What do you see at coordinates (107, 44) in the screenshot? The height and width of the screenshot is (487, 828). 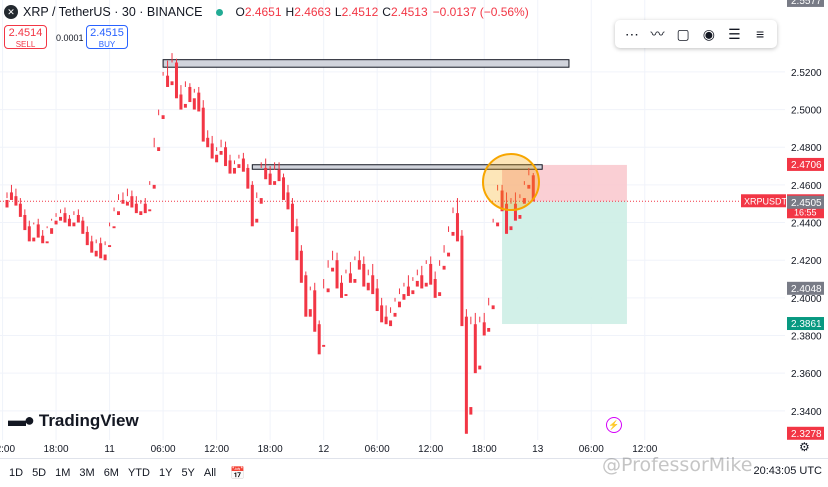 I see `buy-label: BUY` at bounding box center [107, 44].